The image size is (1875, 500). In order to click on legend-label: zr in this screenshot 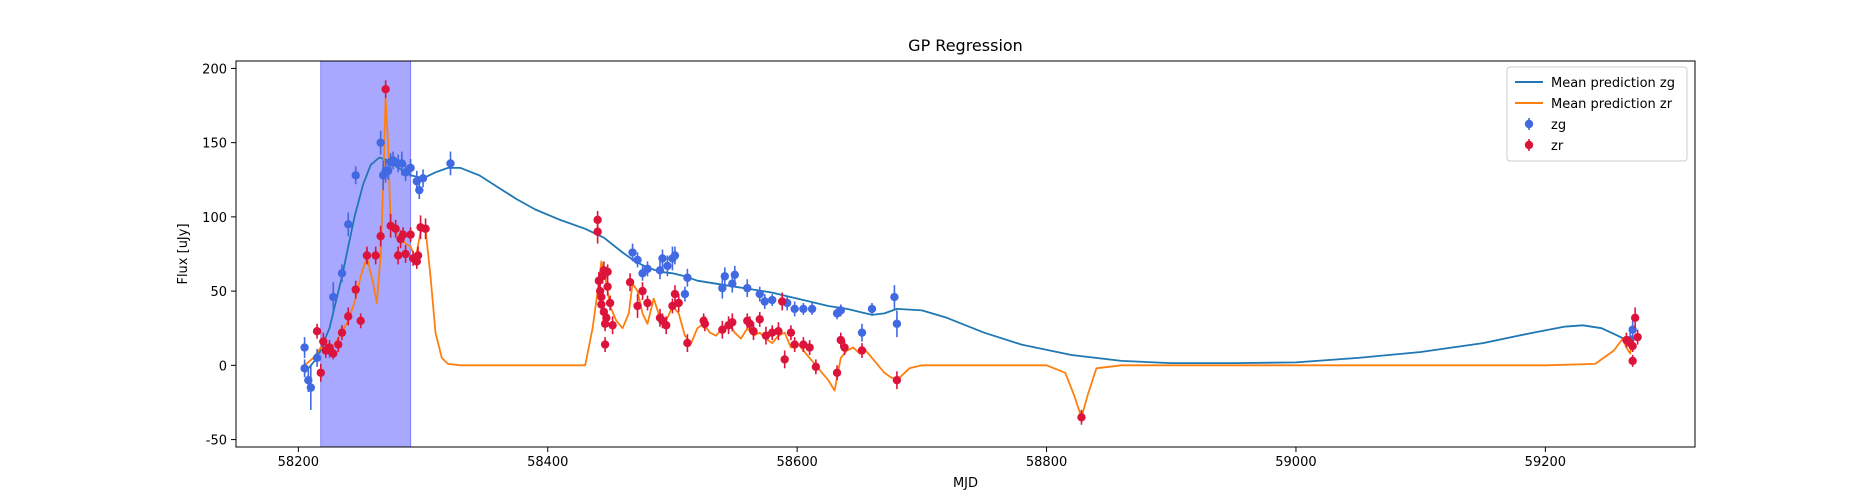, I will do `click(1557, 146)`.